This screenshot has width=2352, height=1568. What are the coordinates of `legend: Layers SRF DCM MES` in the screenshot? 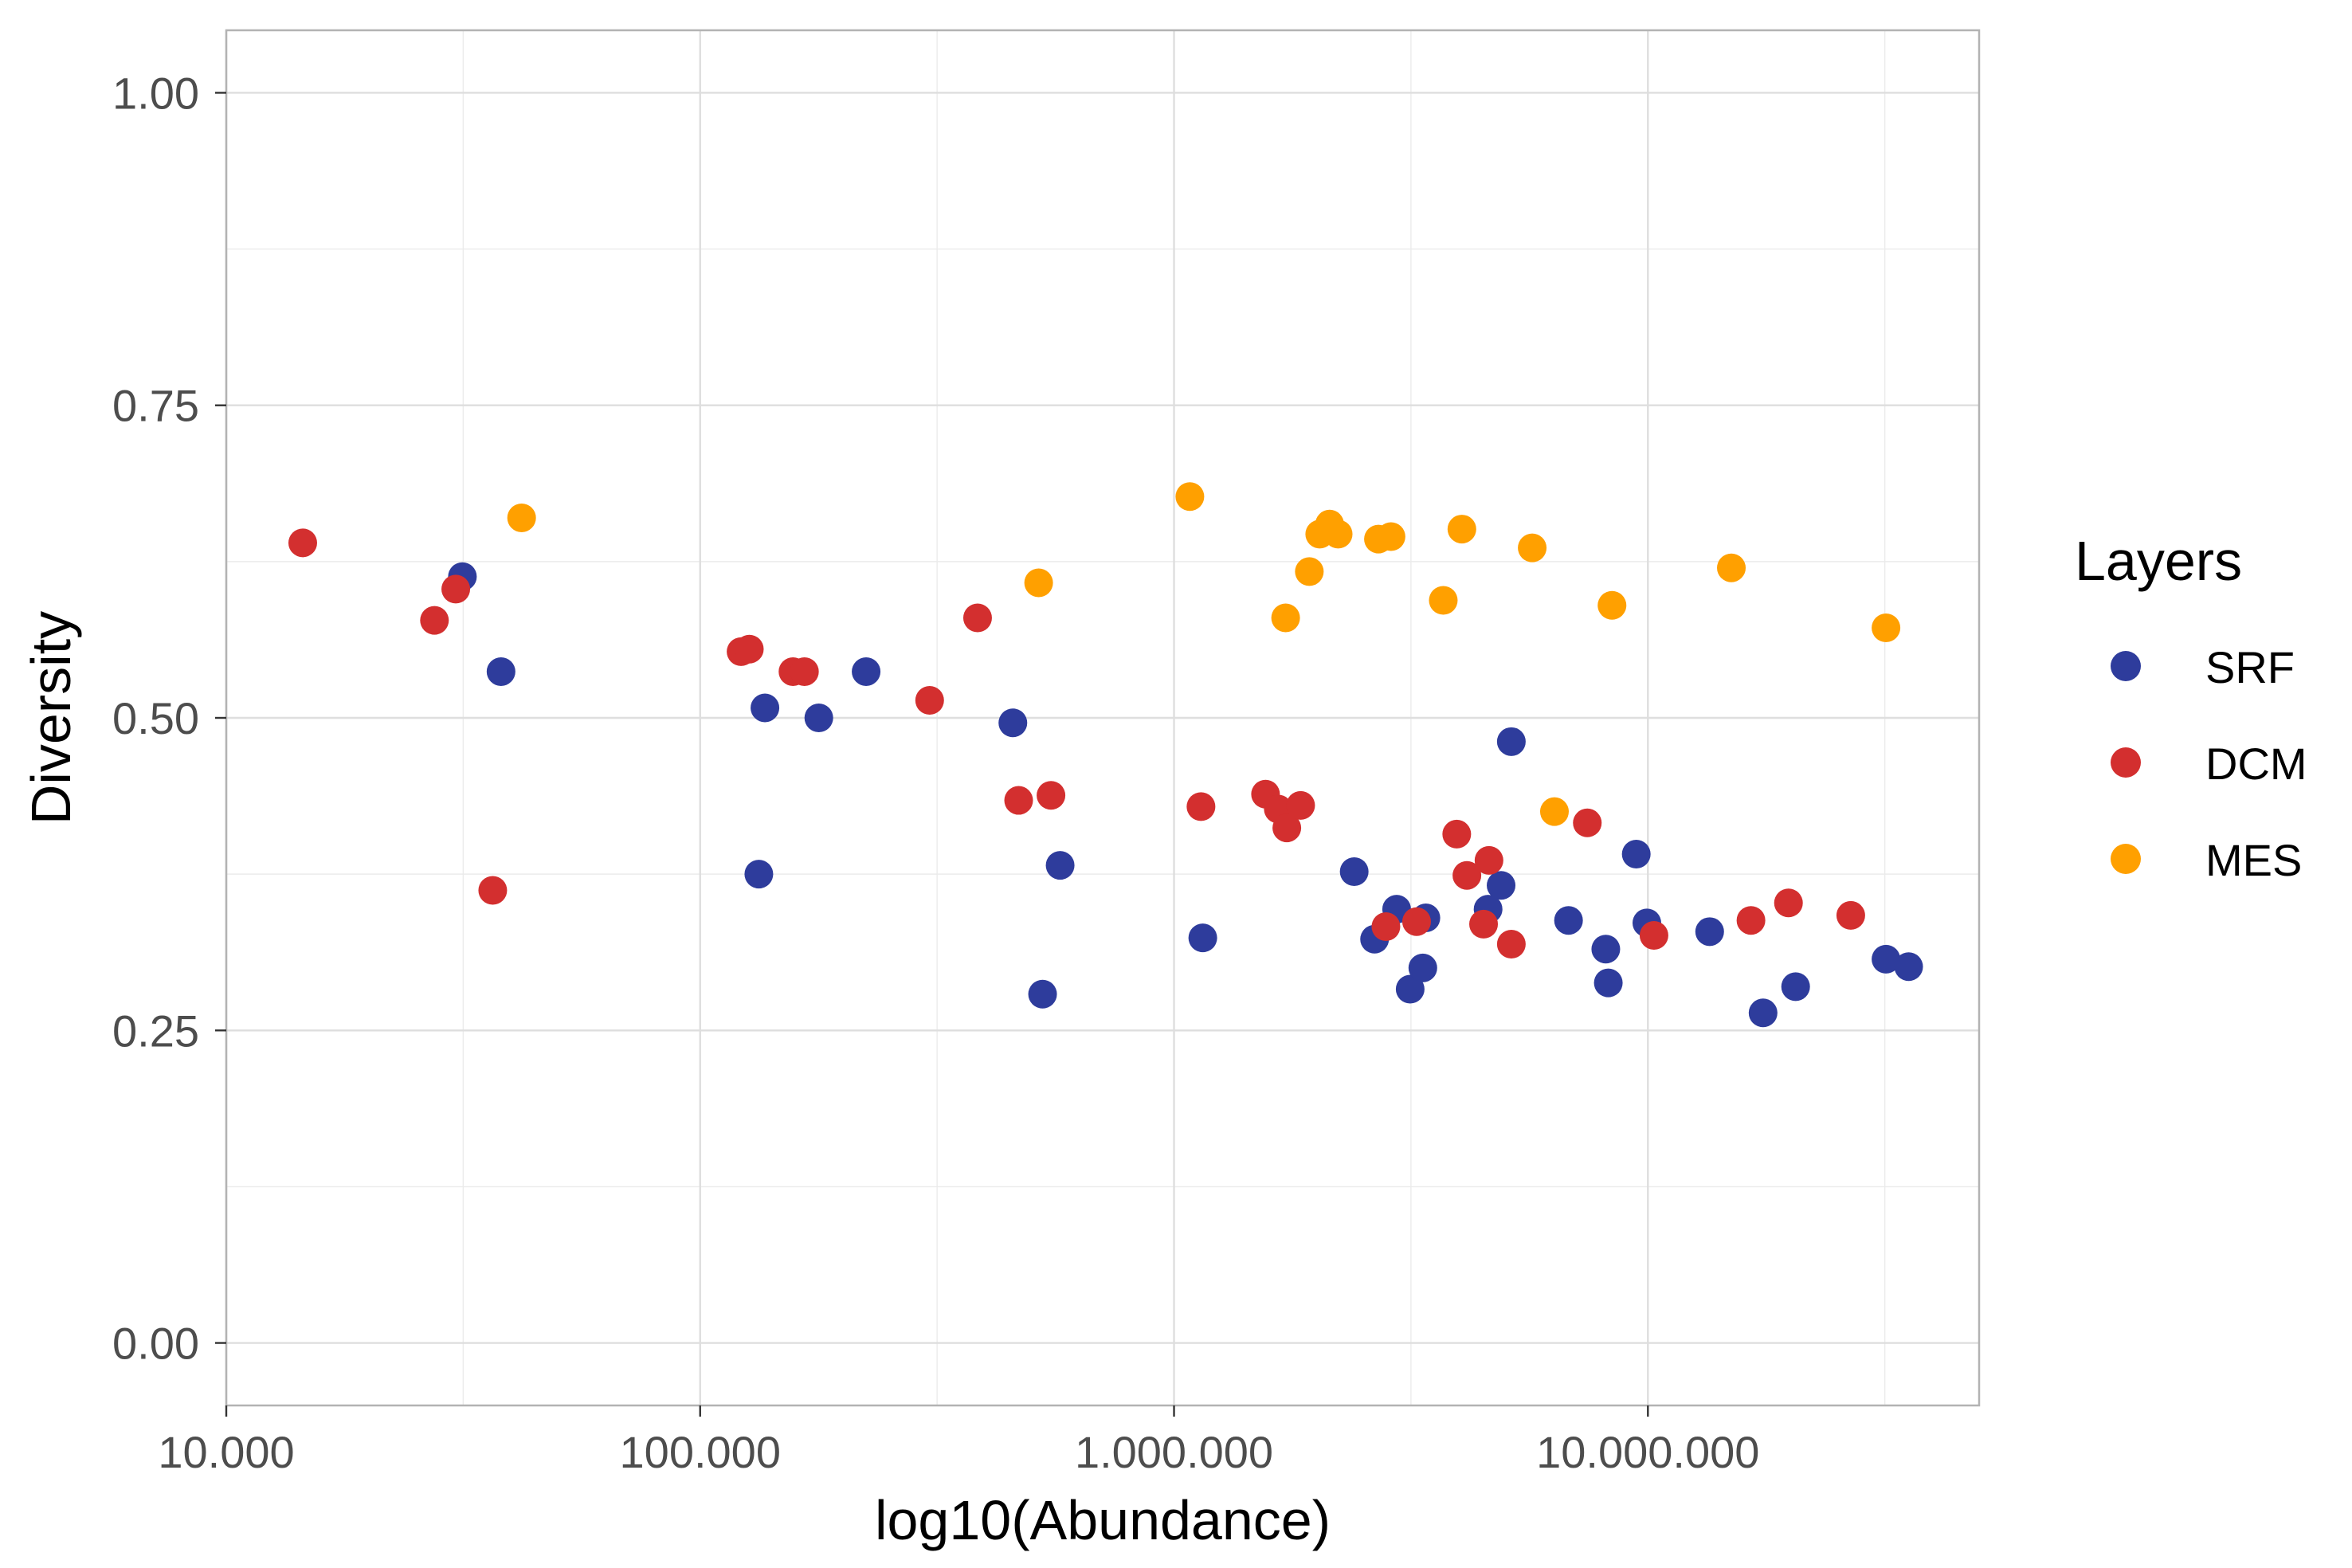 It's located at (2191, 707).